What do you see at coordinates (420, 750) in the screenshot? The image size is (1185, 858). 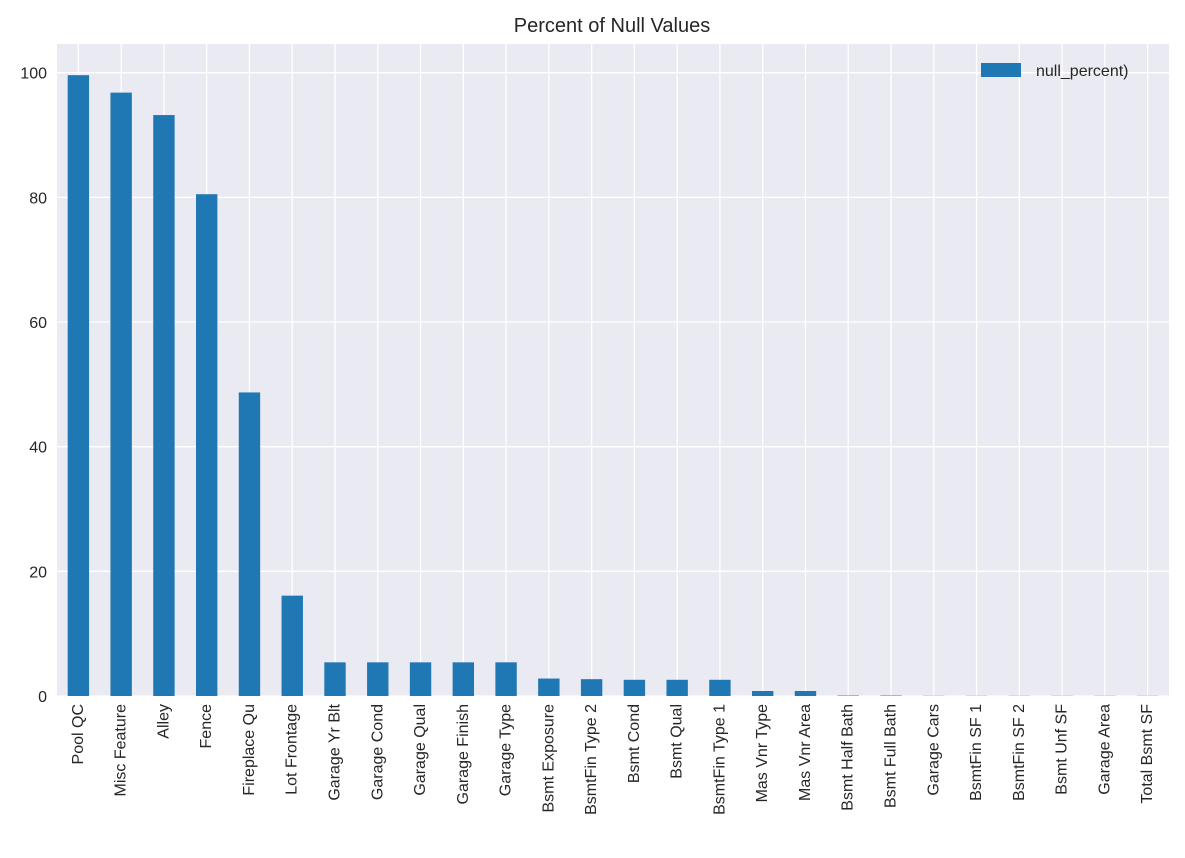 I see `x-tick-label: Garage Qual` at bounding box center [420, 750].